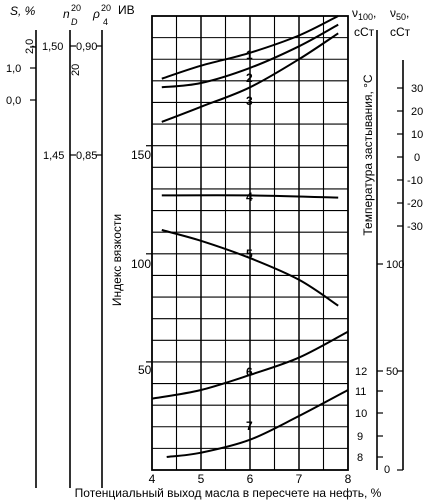  What do you see at coordinates (141, 155) in the screenshot?
I see `y-tick-label-150: 150` at bounding box center [141, 155].